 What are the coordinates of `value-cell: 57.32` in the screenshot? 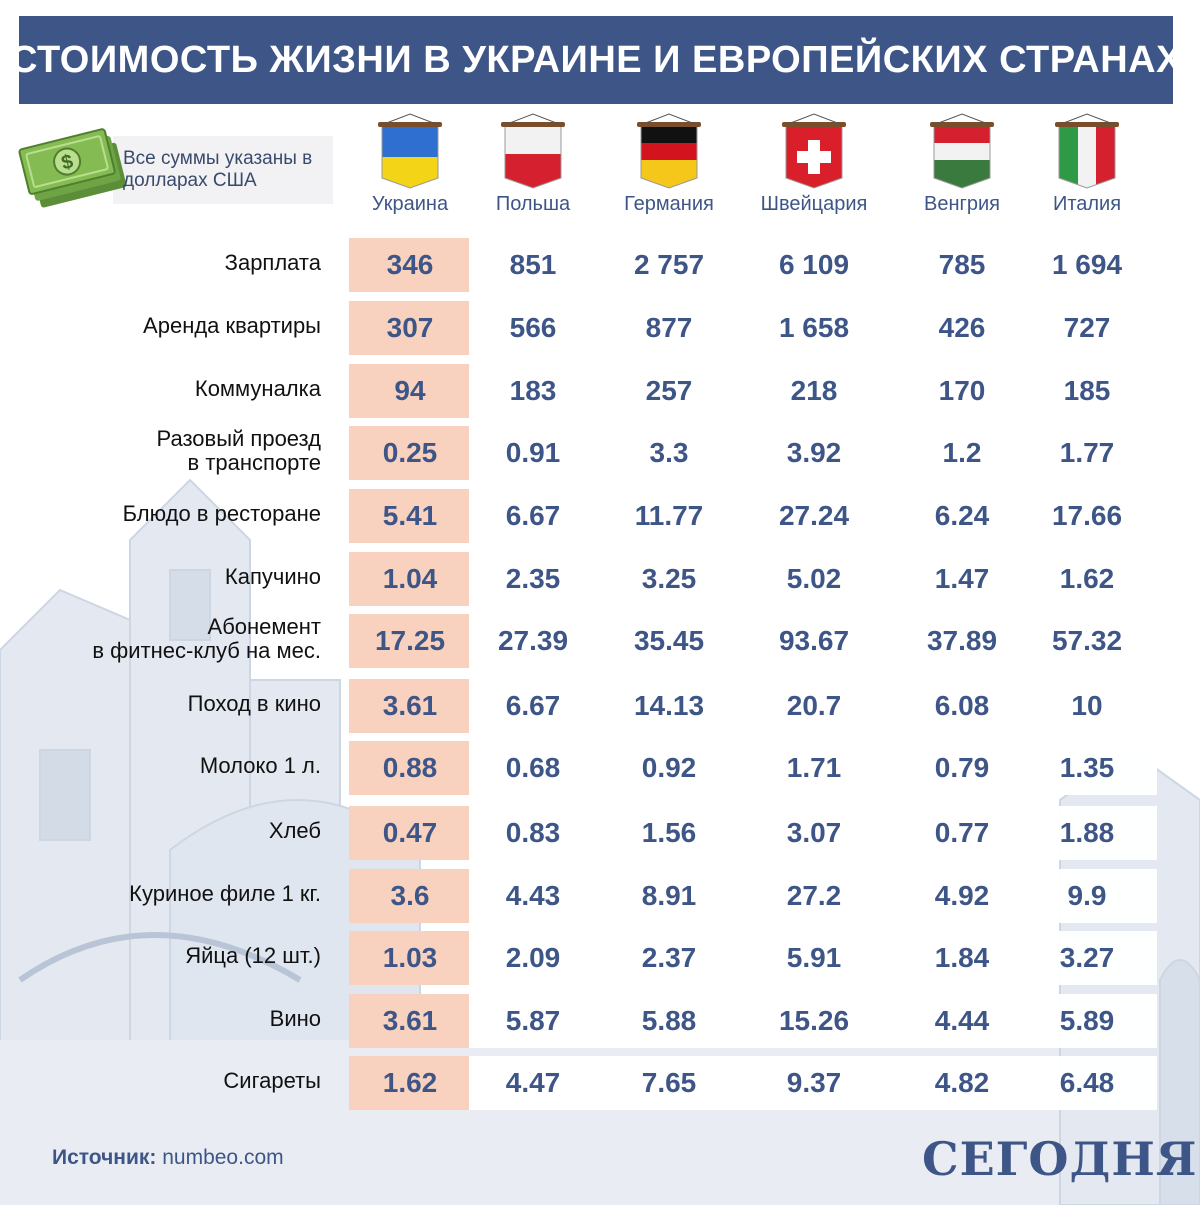 It's located at (1087, 640).